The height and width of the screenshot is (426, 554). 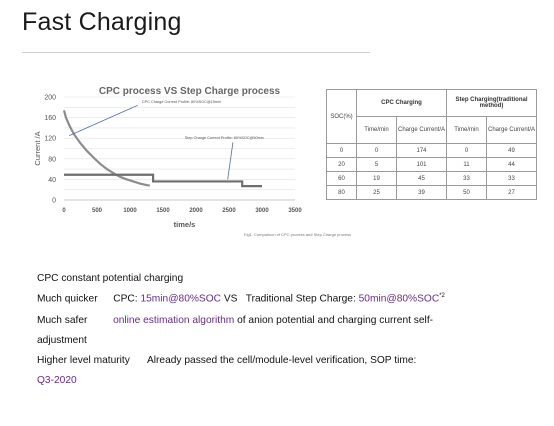 What do you see at coordinates (181, 299) in the screenshot?
I see `cpc-value: 15min@80%SOC` at bounding box center [181, 299].